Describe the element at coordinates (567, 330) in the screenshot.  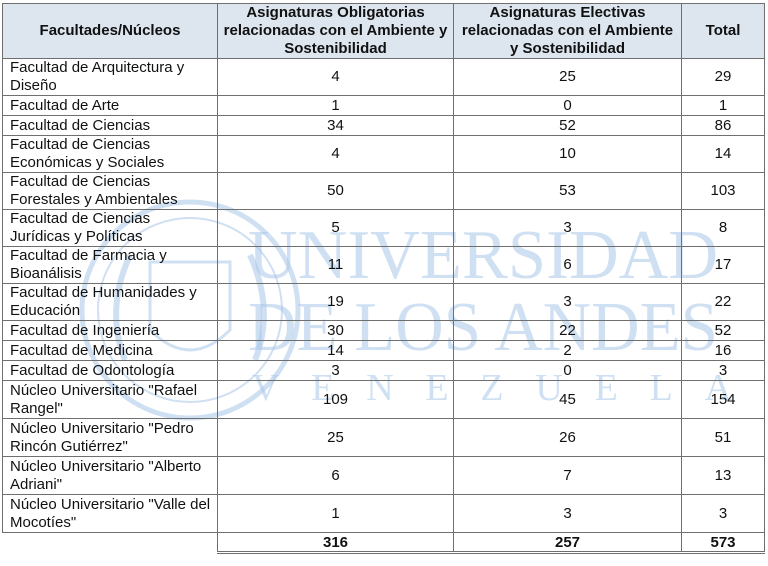
I see `elective-count: 22` at that location.